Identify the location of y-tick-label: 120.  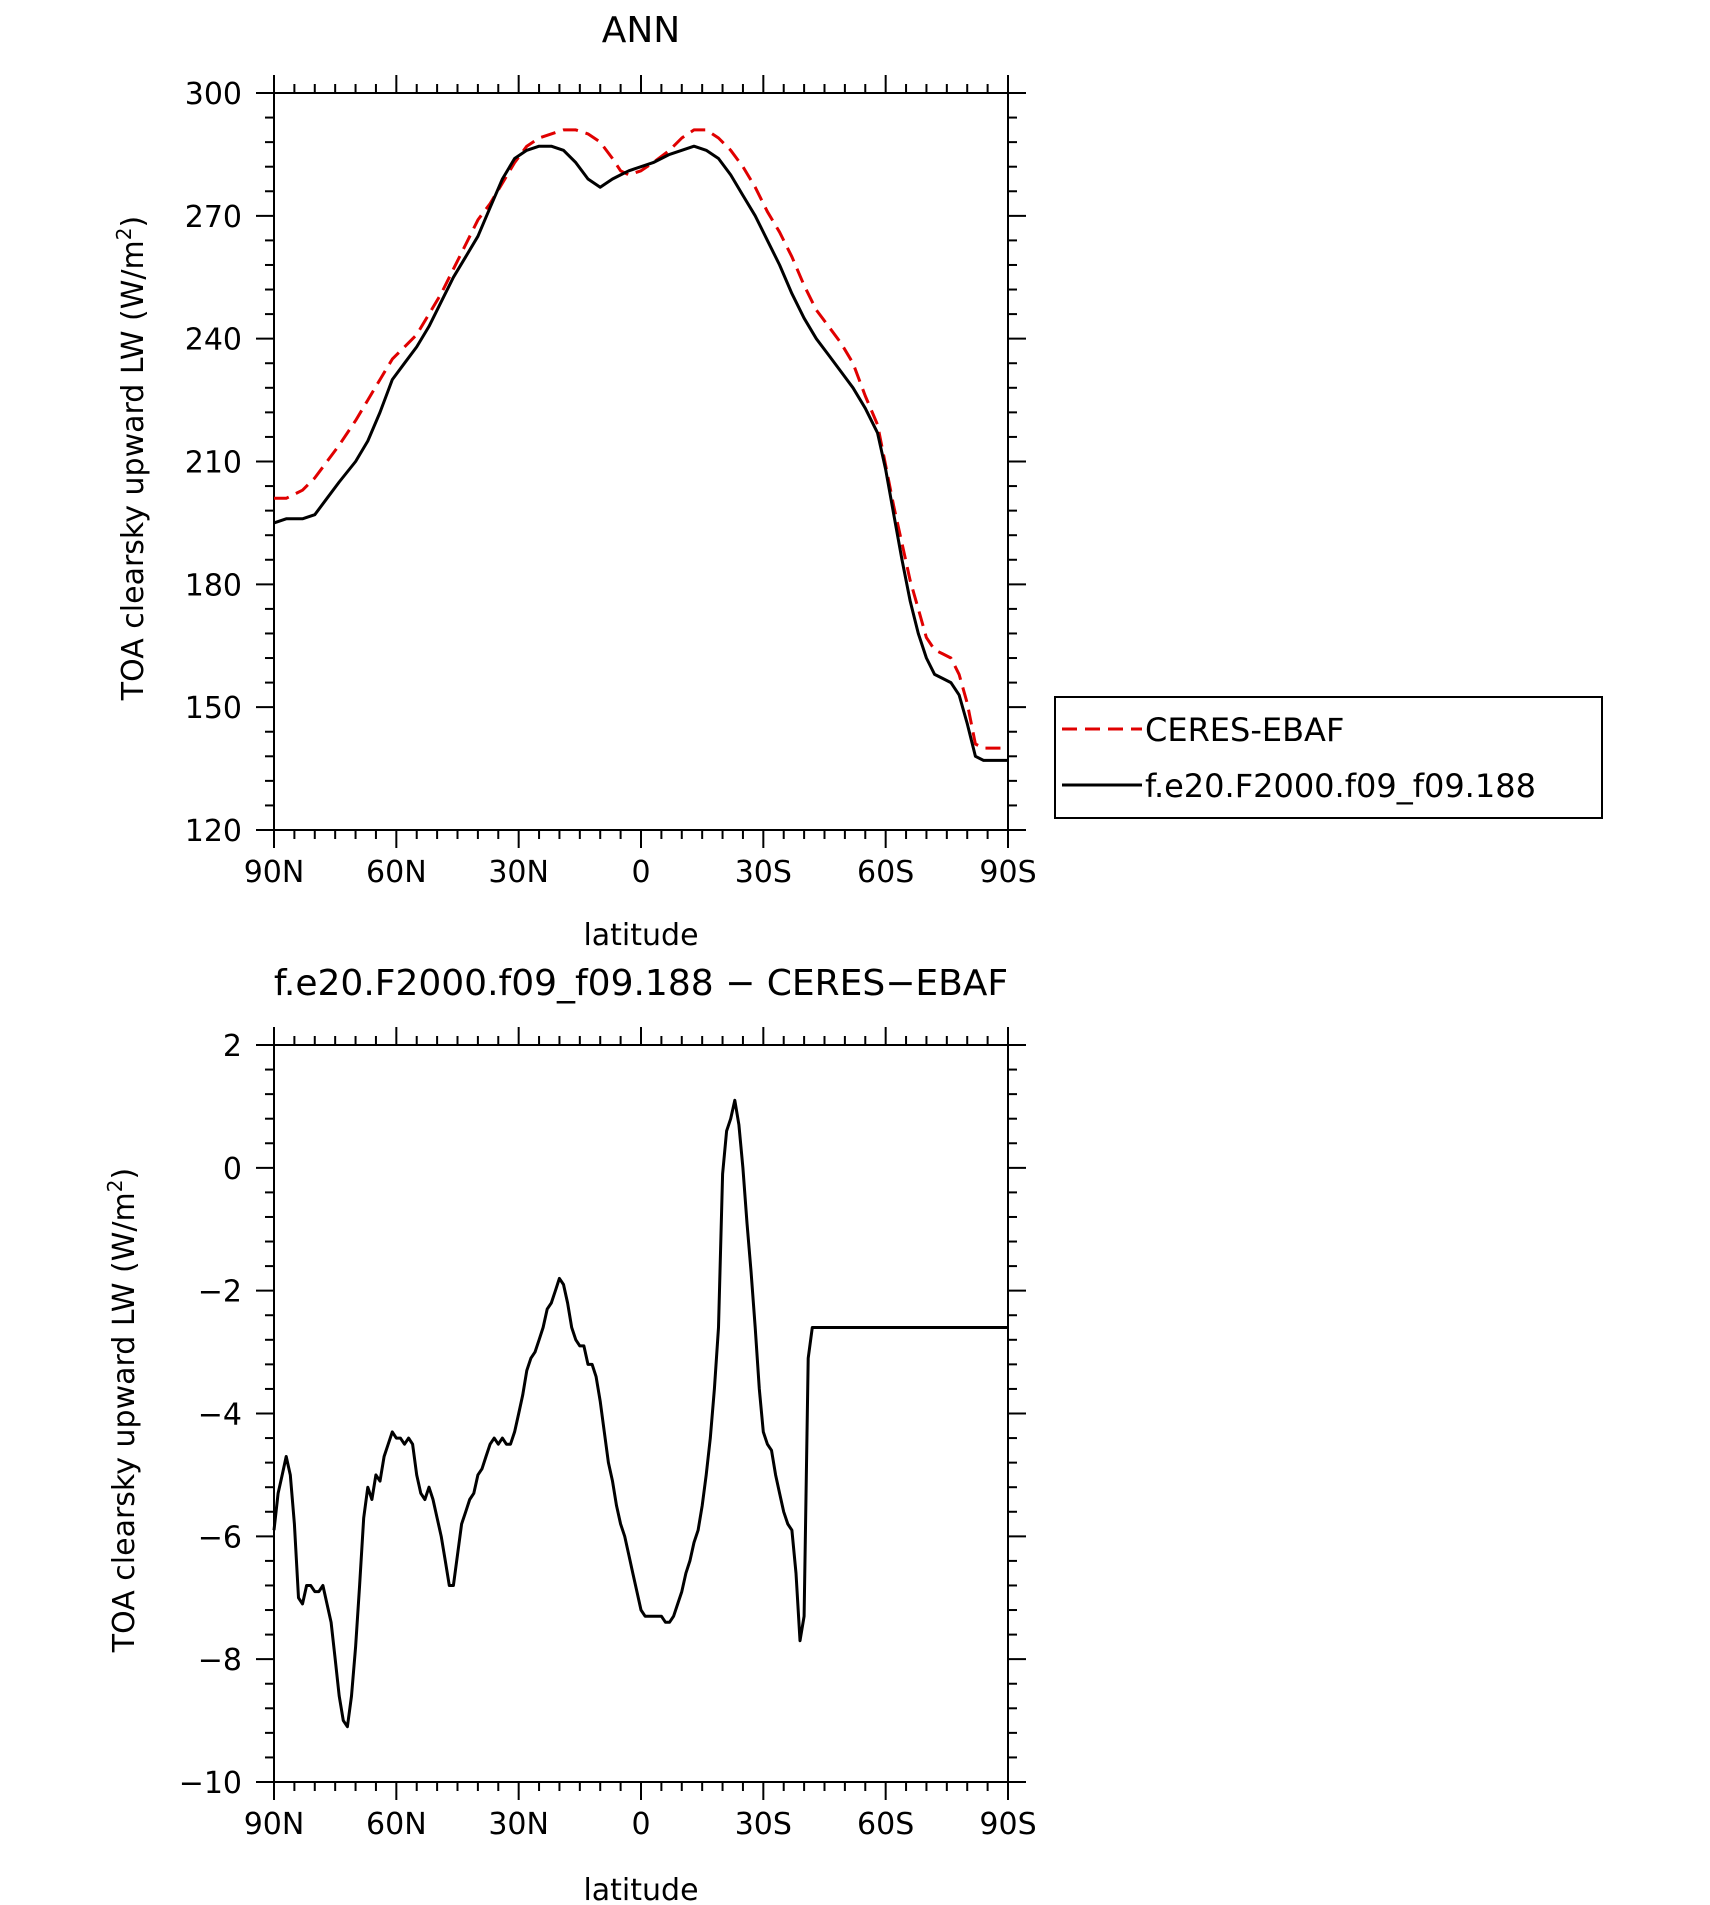
(213, 831).